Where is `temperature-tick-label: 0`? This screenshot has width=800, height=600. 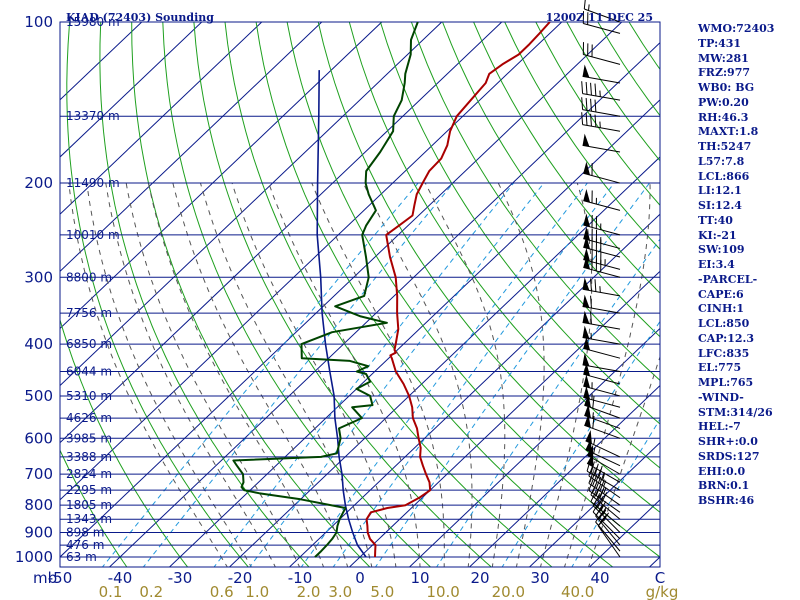 temperature-tick-label: 0 is located at coordinates (360, 578).